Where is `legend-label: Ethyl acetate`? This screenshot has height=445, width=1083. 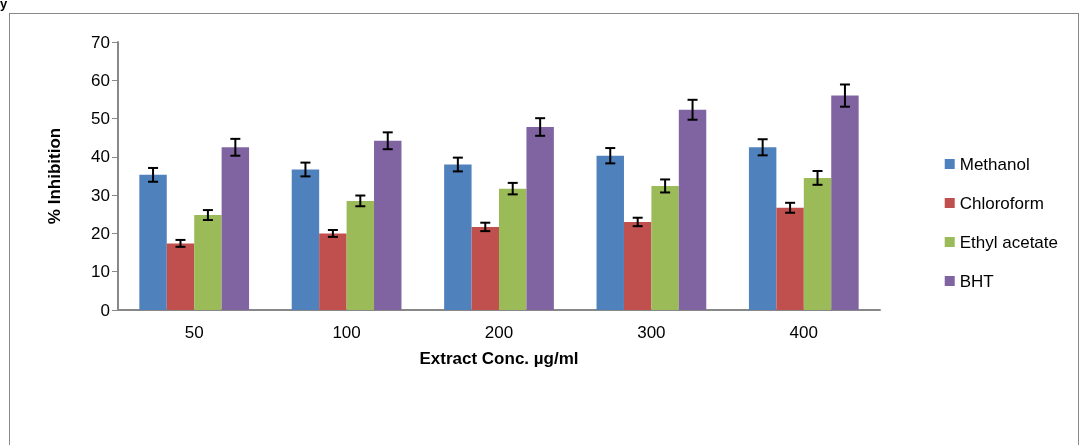 legend-label: Ethyl acetate is located at coordinates (1008, 242).